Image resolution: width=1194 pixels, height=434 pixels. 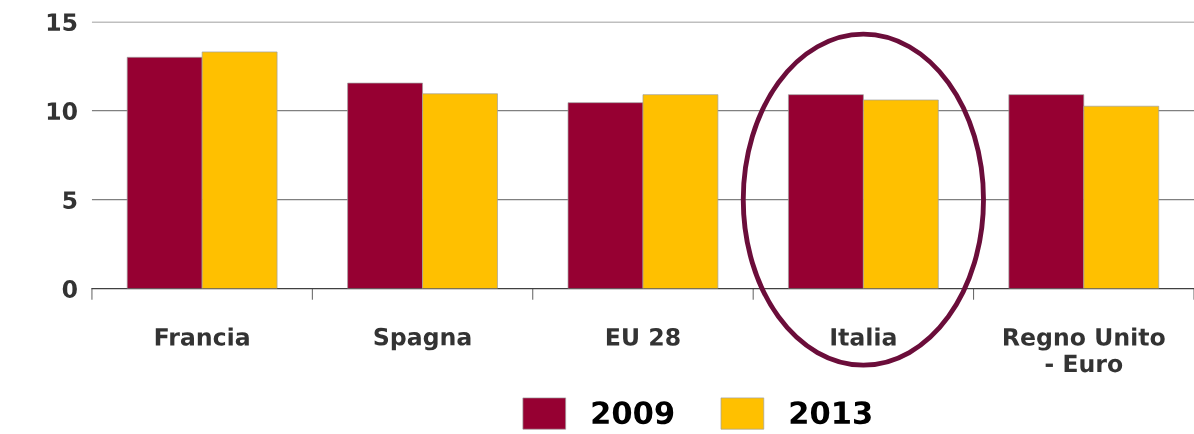 I want to click on x-tick-label: EU 28, so click(x=643, y=336).